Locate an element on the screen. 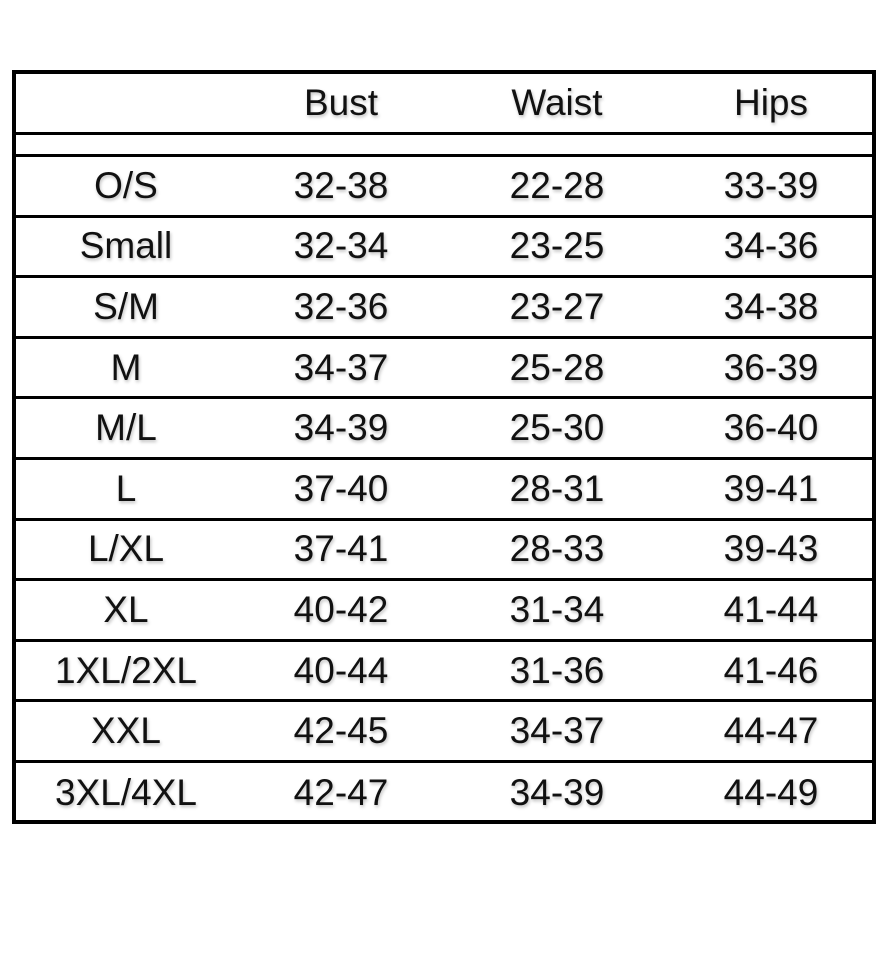 Image resolution: width=889 pixels, height=975 pixels. size-cell: O/S is located at coordinates (126, 185).